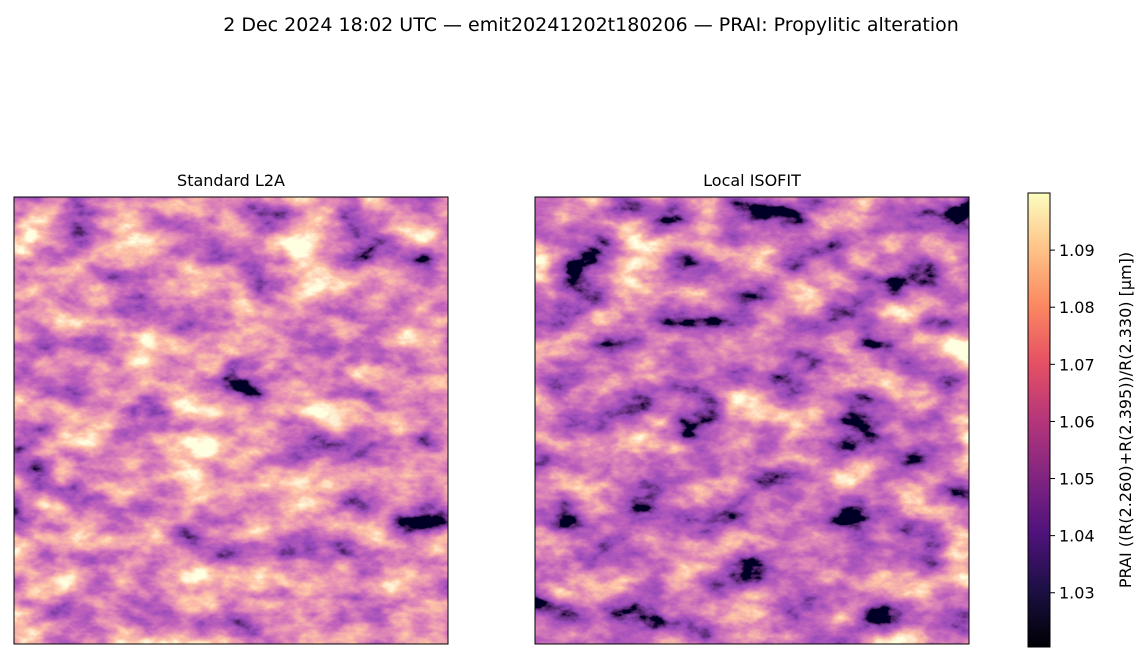  What do you see at coordinates (1077, 479) in the screenshot?
I see `colorbar-tick-label: 1.05` at bounding box center [1077, 479].